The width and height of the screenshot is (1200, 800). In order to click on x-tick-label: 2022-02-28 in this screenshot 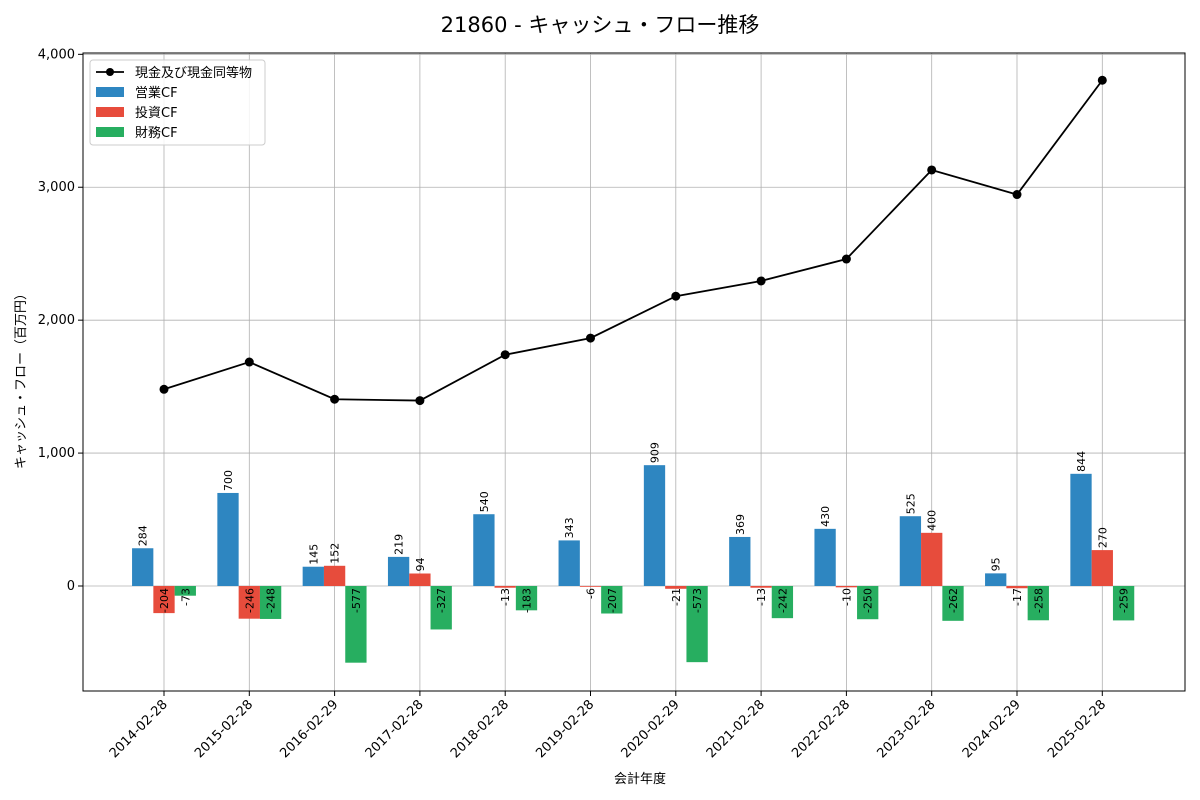, I will do `click(821, 729)`.